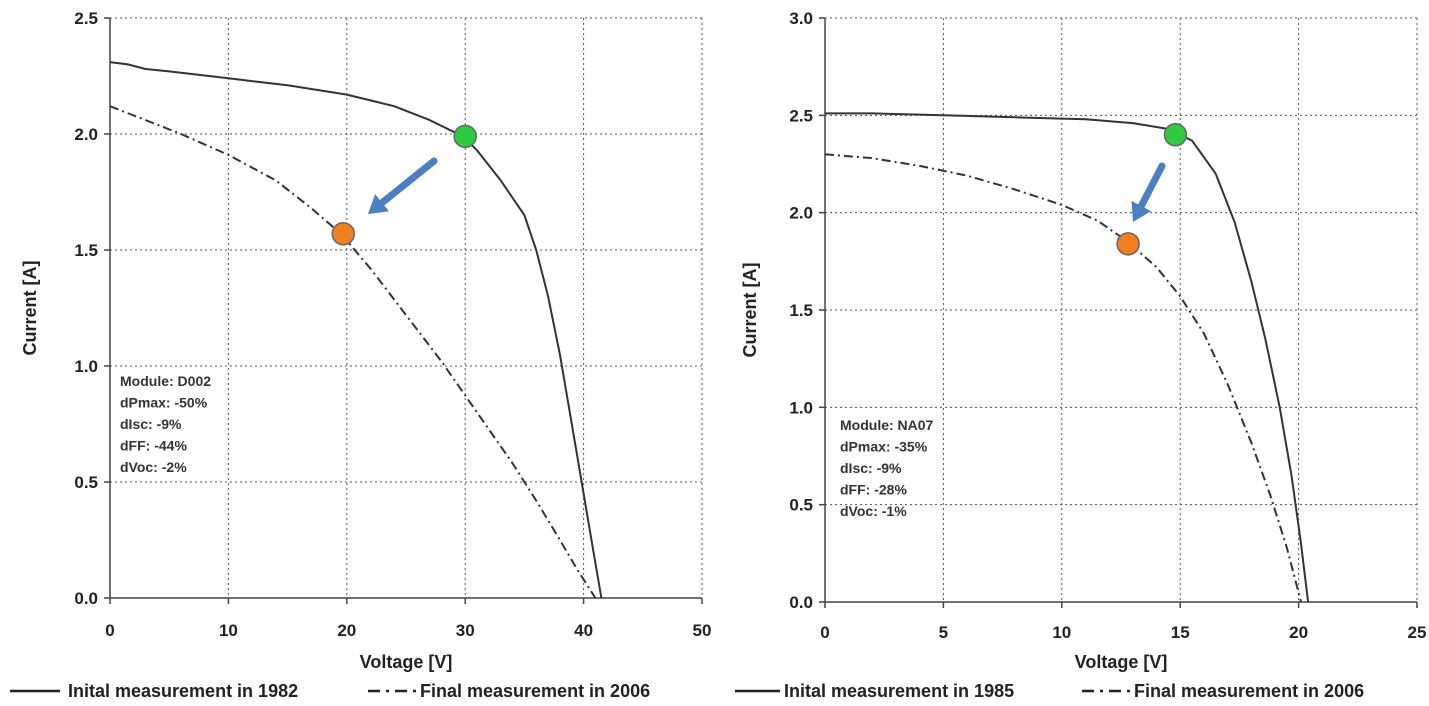 This screenshot has height=706, width=1429. I want to click on legend-label-initial: Inital measurement in 1985, so click(899, 691).